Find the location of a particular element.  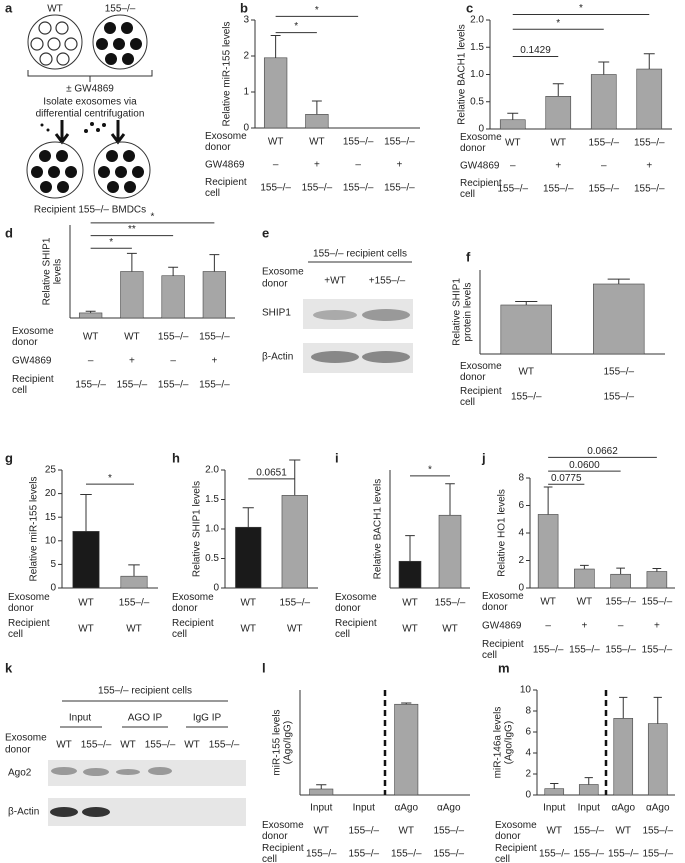

row-label: donor is located at coordinates (21, 608).